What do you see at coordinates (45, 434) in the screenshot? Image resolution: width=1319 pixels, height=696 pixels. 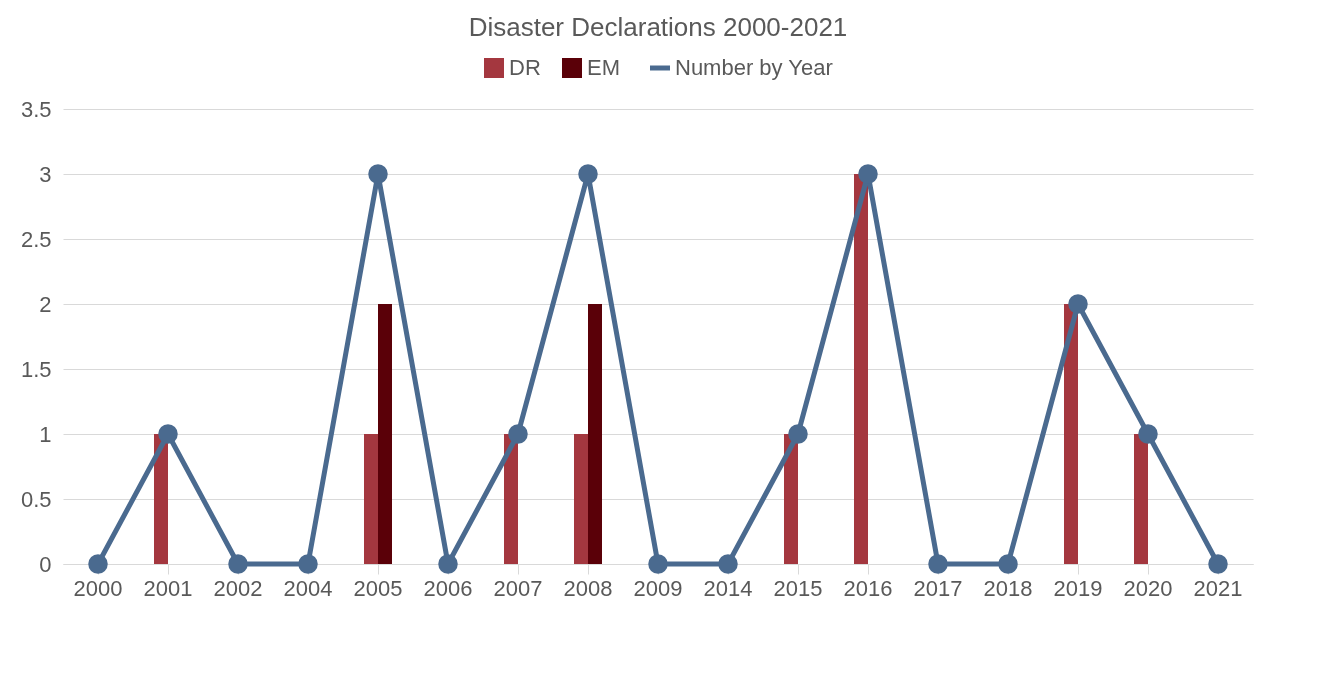 I see `y-tick-label: 1` at bounding box center [45, 434].